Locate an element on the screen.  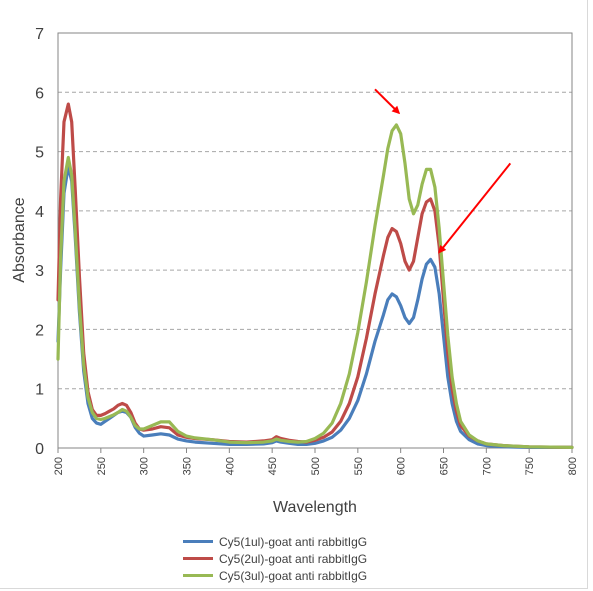
legend-item: Cy5(3ul)-goat anti rabbitIgG is located at coordinates (275, 575).